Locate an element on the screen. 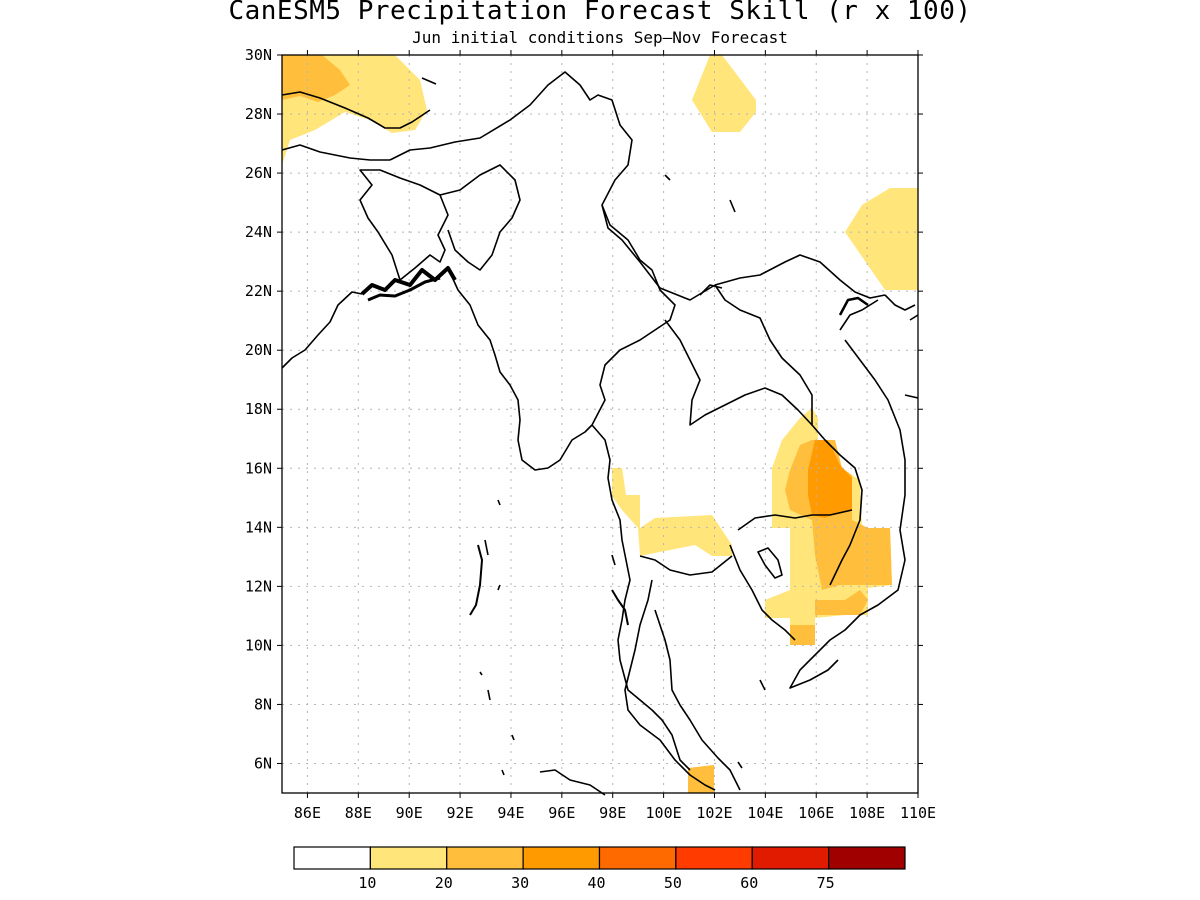  lat-tick-label: 10N is located at coordinates (258, 645).